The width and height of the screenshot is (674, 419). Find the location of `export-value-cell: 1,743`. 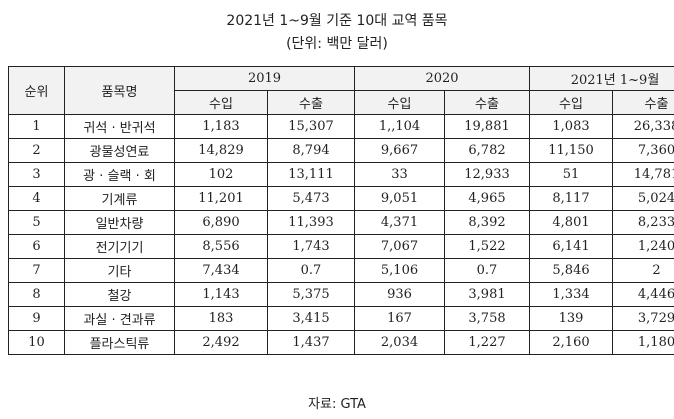

export-value-cell: 1,743 is located at coordinates (311, 246).